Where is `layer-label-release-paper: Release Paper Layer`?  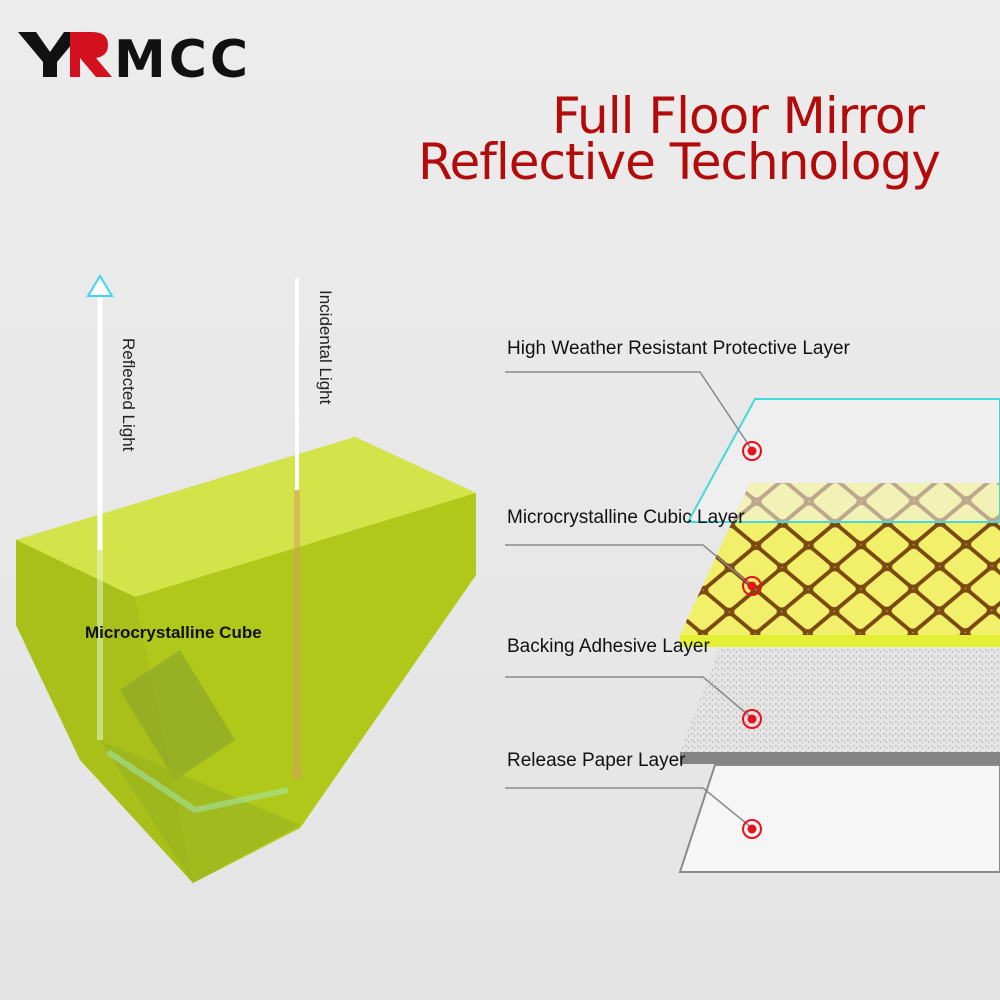
layer-label-release-paper: Release Paper Layer is located at coordinates (596, 760).